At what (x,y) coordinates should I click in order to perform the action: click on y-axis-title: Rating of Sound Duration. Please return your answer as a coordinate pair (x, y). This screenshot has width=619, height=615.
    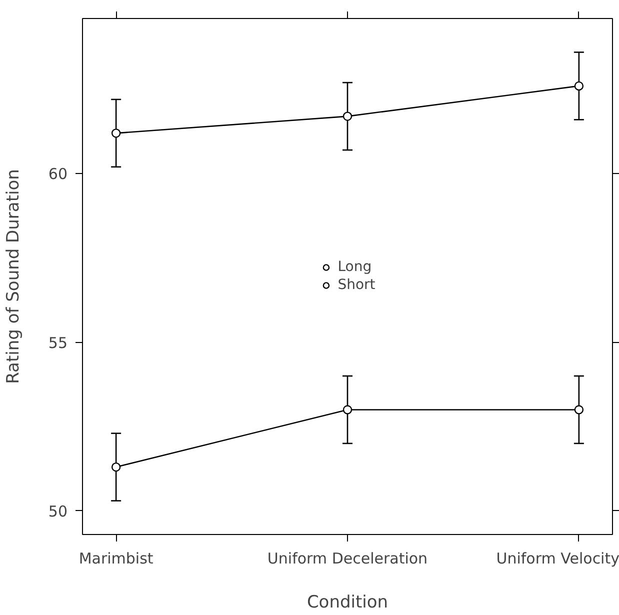
    Looking at the image, I should click on (13, 276).